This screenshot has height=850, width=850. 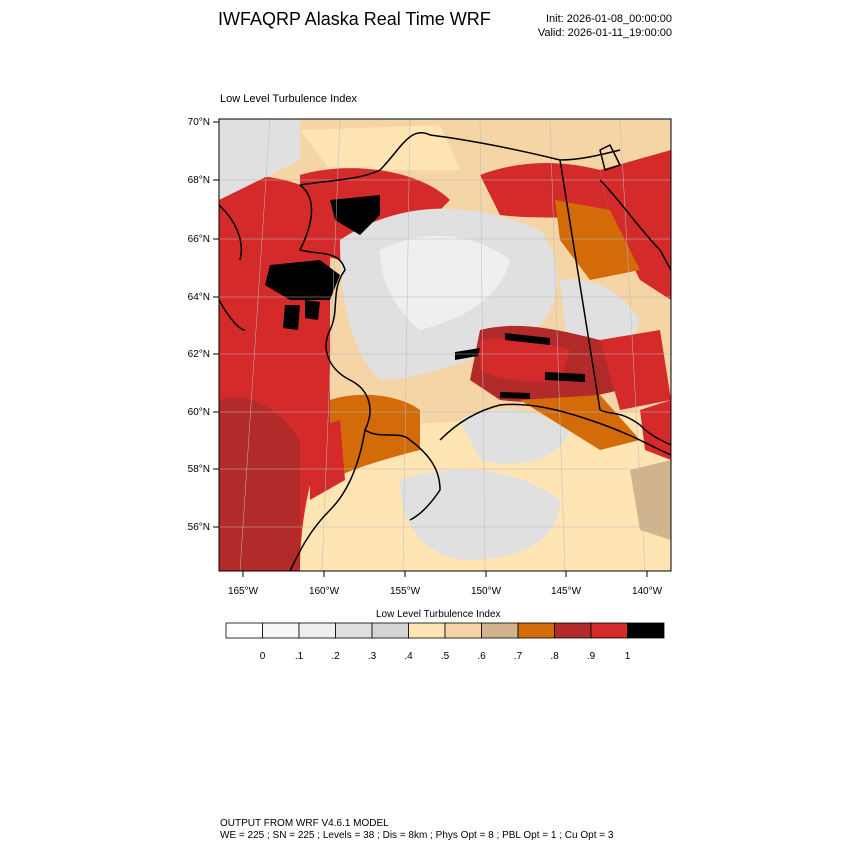 What do you see at coordinates (486, 591) in the screenshot?
I see `lon-label-150w: 150°W` at bounding box center [486, 591].